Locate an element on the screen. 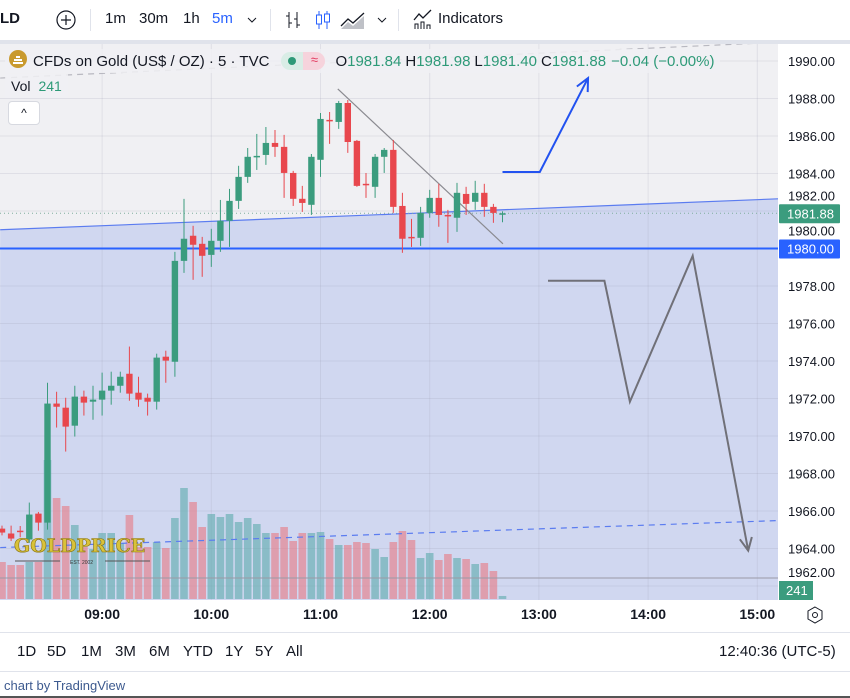  indicators-button: Indicators is located at coordinates (471, 18).